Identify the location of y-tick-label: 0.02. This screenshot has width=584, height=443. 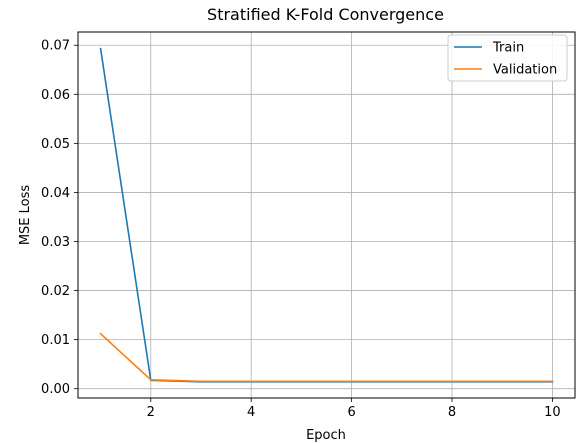
(55, 291).